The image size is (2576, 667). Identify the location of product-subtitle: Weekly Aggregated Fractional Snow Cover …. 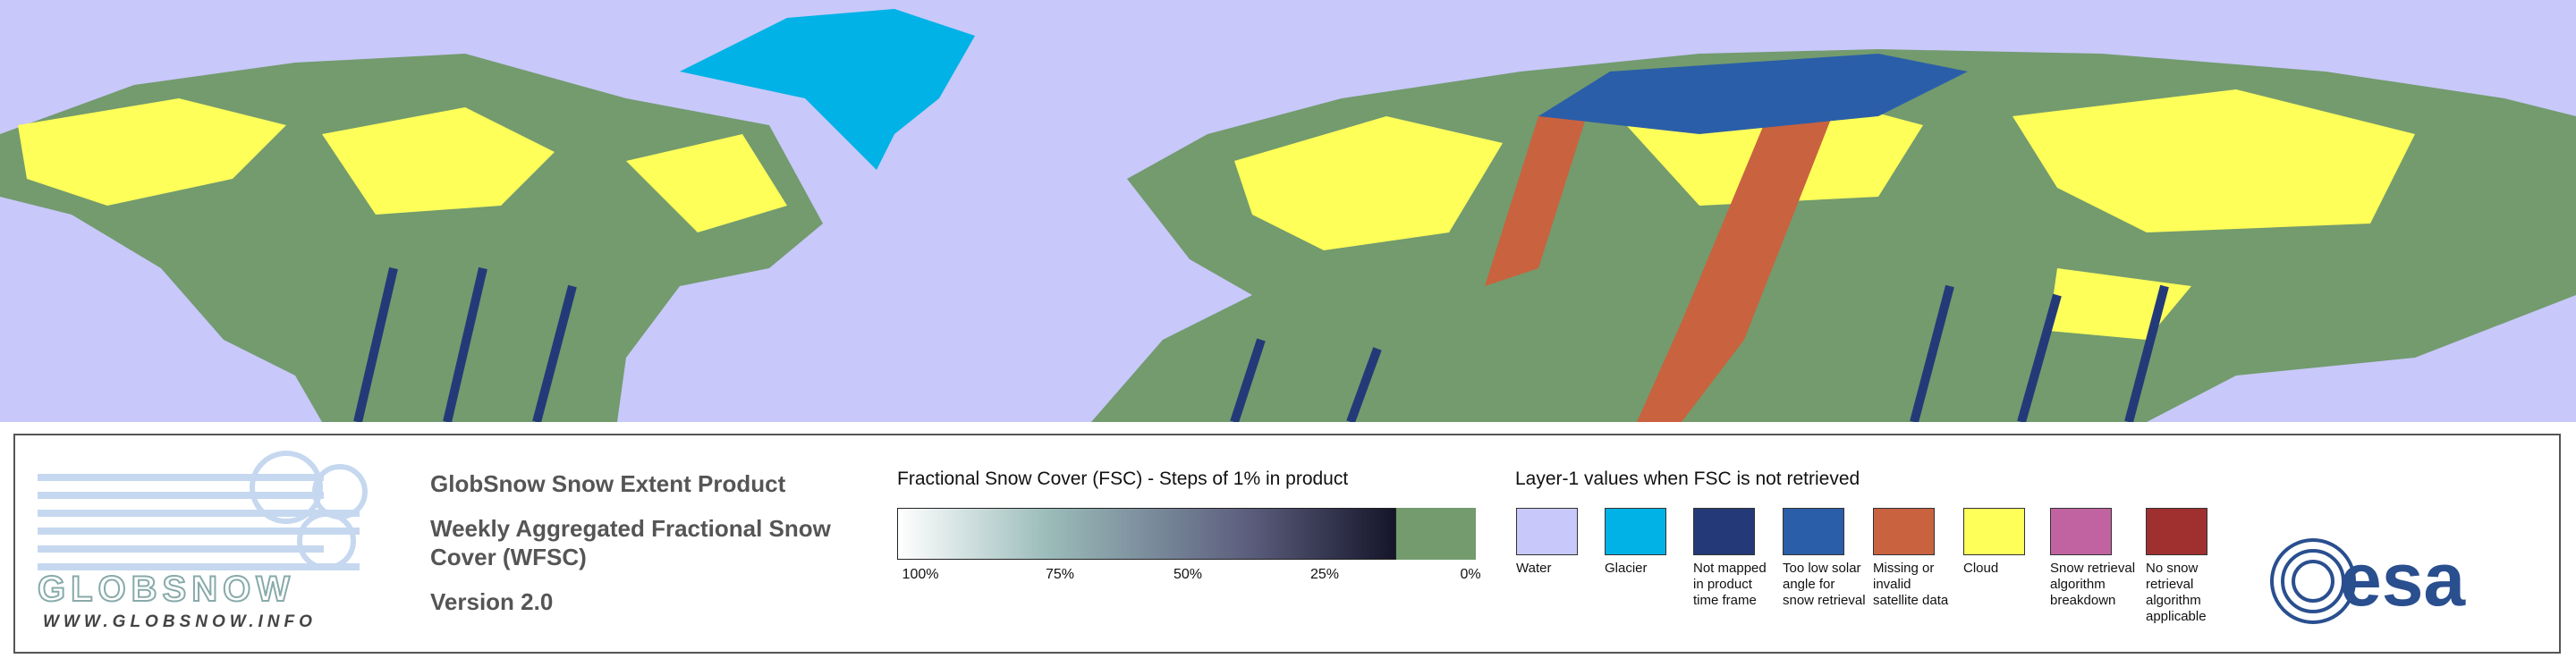
(630, 542).